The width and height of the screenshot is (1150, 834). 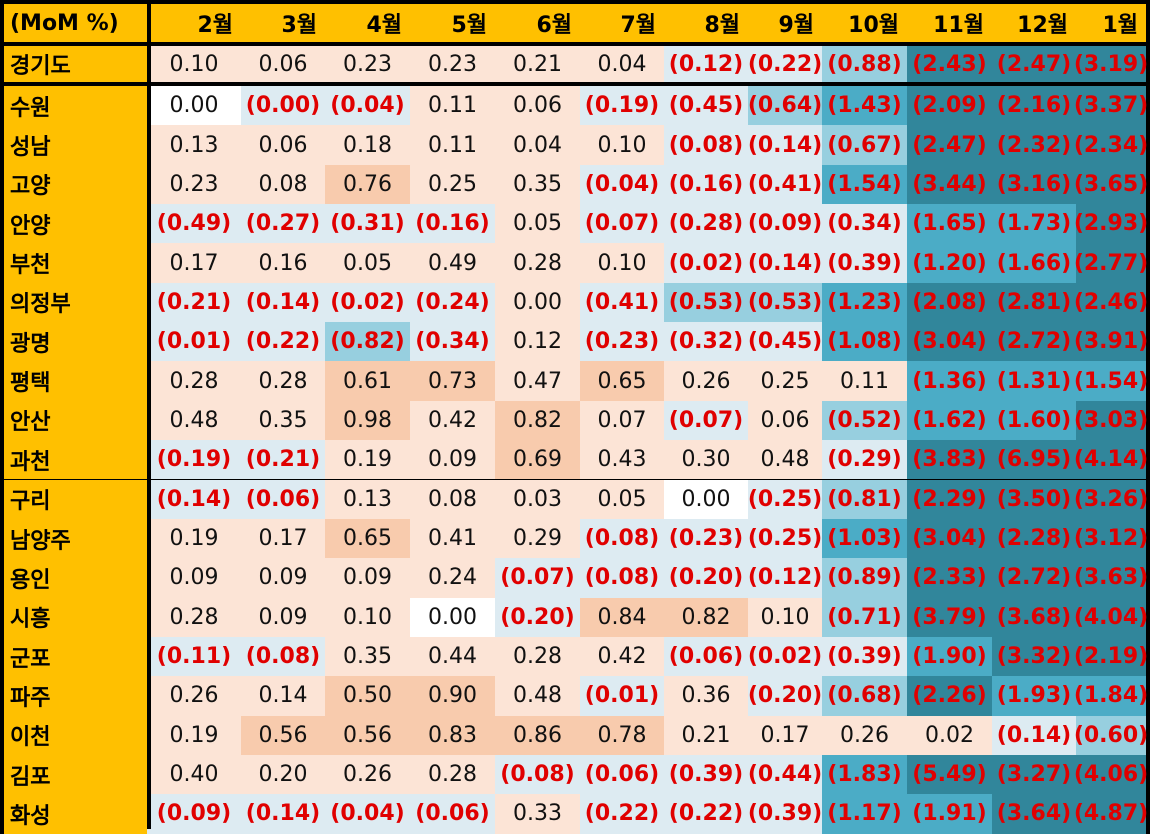 What do you see at coordinates (75, 184) in the screenshot?
I see `row-label: 고양` at bounding box center [75, 184].